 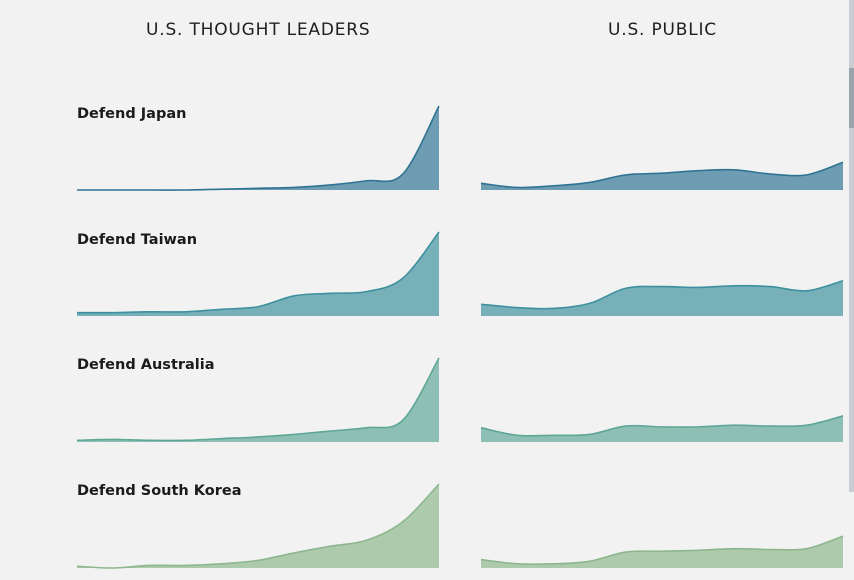 I want to click on row-label-japan: Defend Japan, so click(x=132, y=114).